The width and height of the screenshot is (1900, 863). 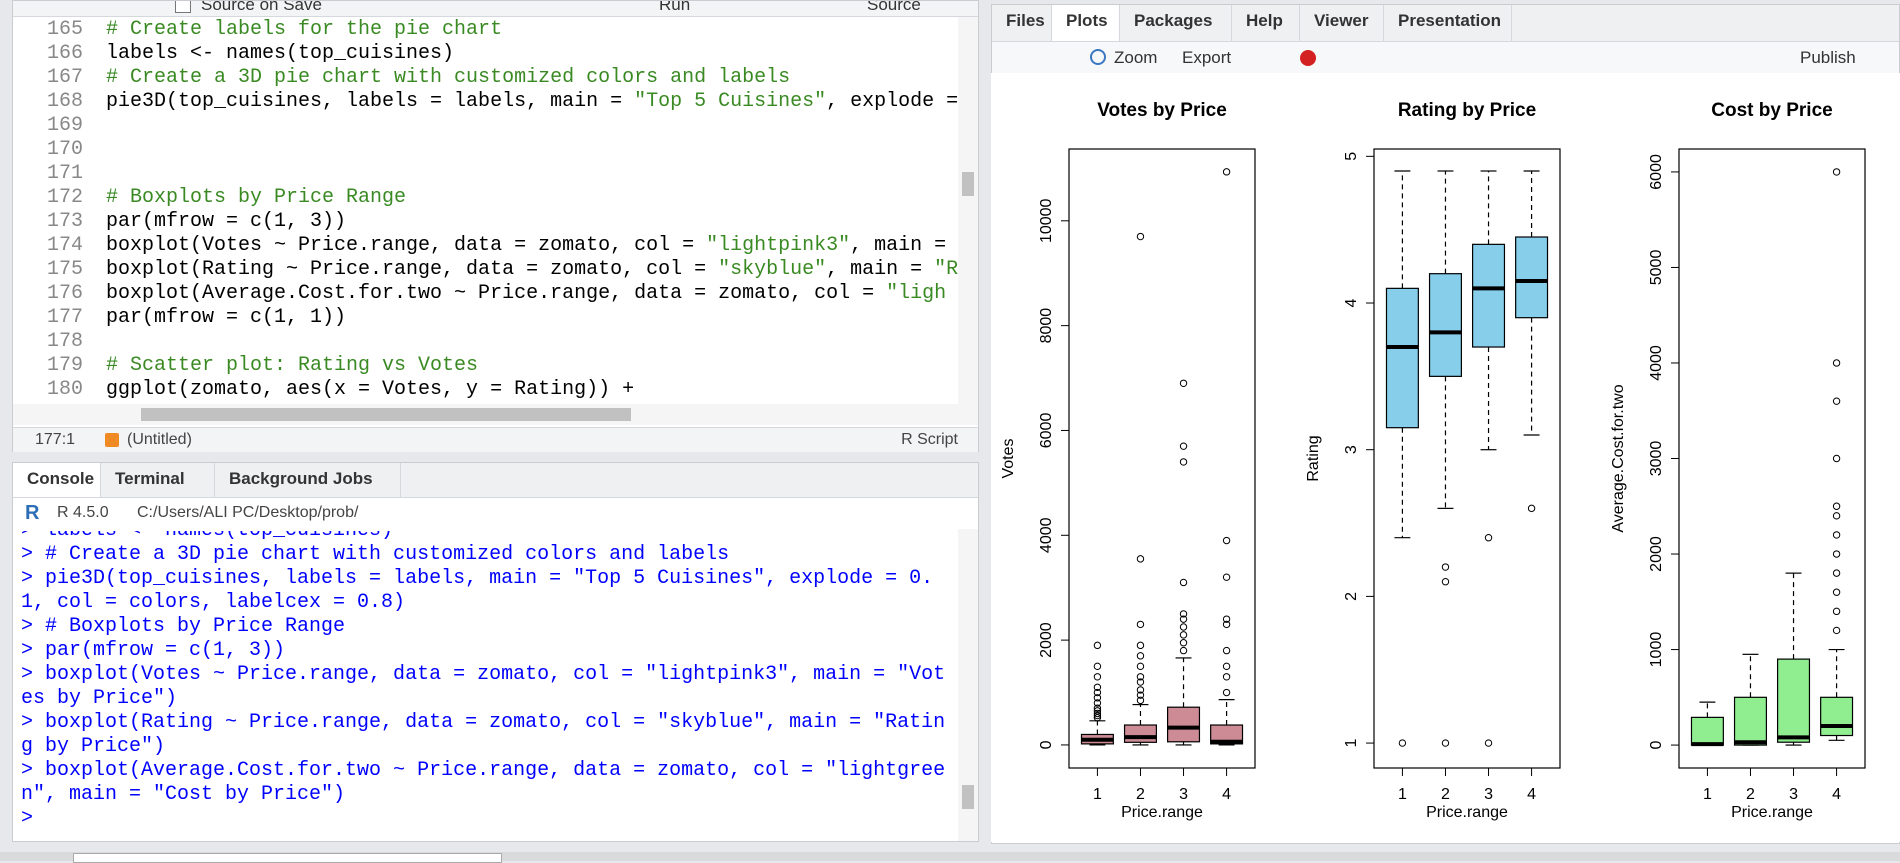 What do you see at coordinates (1207, 57) in the screenshot?
I see `export-button: Export` at bounding box center [1207, 57].